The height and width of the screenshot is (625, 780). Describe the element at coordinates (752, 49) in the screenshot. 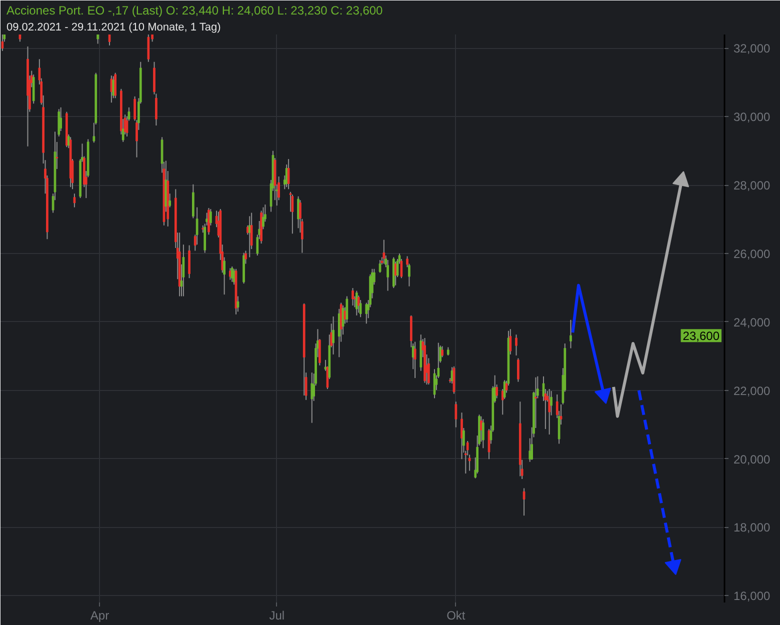

I see `y-tick-label: 32,000` at that location.